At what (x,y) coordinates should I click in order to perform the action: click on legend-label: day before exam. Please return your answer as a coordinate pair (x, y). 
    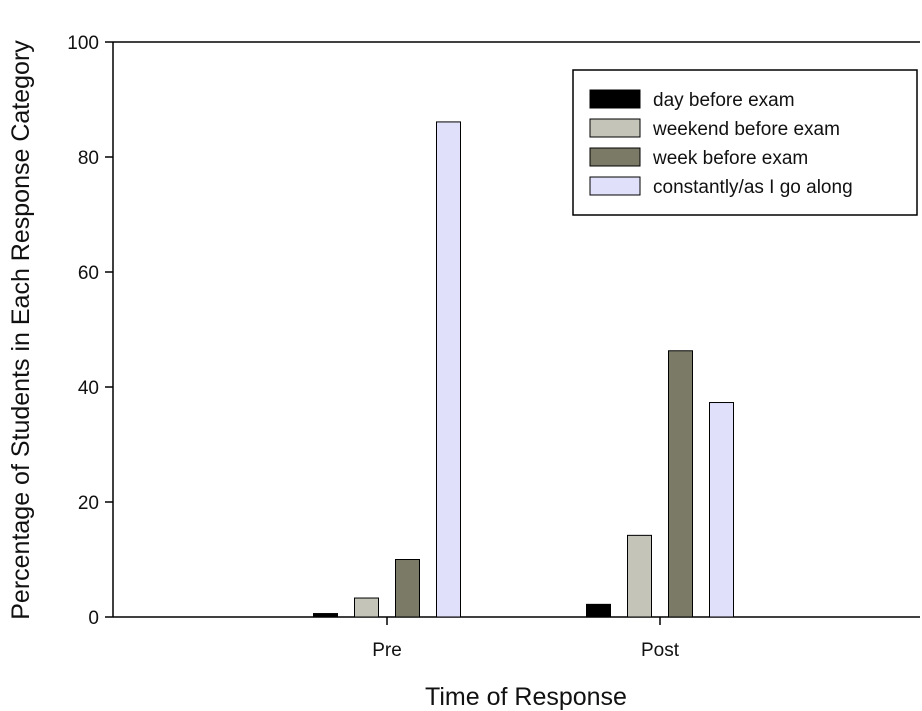
    Looking at the image, I should click on (724, 100).